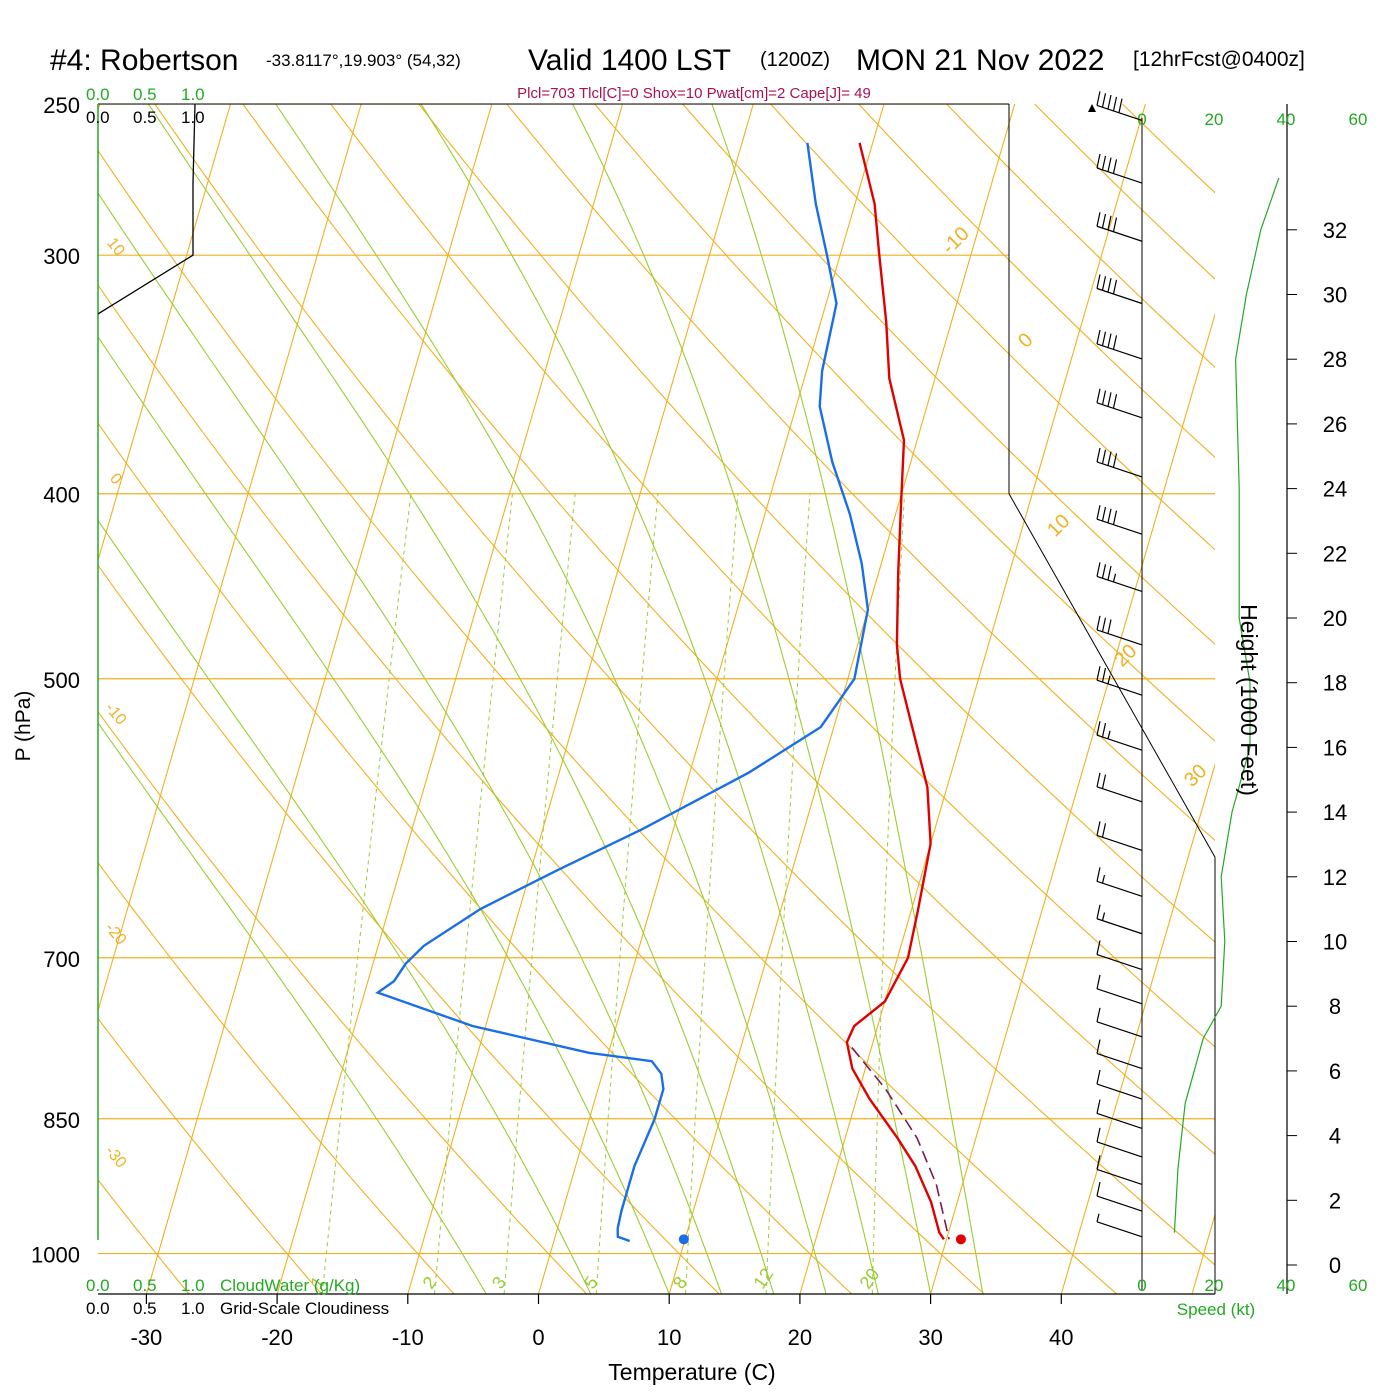  I want to click on cloudwater-top-0: 0.0, so click(98, 94).